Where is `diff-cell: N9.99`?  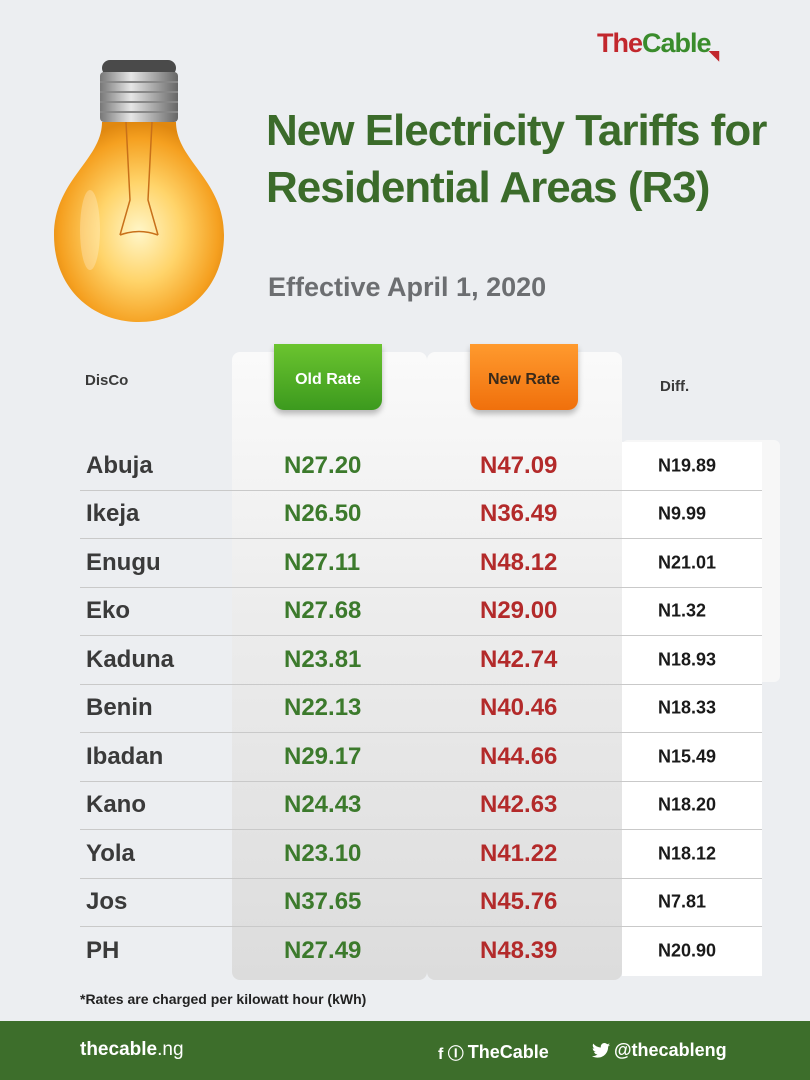
diff-cell: N9.99 is located at coordinates (682, 513).